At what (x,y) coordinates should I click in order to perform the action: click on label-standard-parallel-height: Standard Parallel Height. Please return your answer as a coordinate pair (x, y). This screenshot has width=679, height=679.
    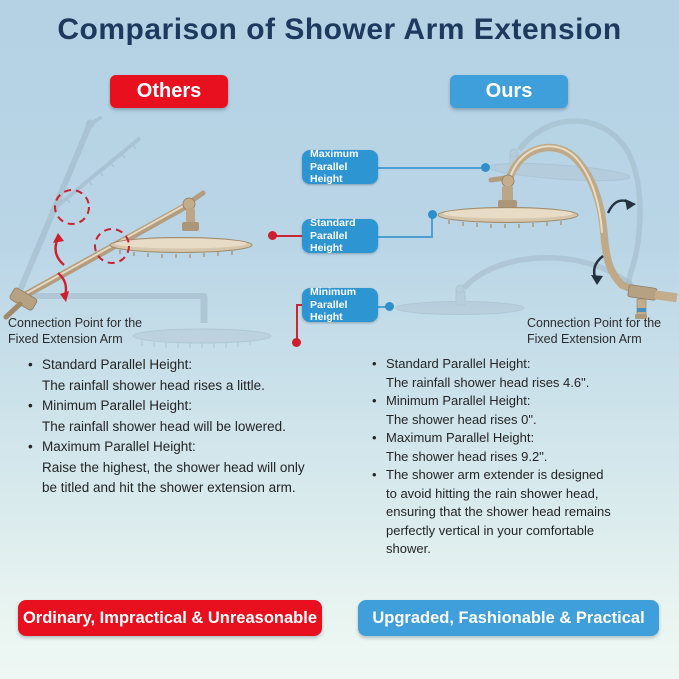
    Looking at the image, I should click on (340, 235).